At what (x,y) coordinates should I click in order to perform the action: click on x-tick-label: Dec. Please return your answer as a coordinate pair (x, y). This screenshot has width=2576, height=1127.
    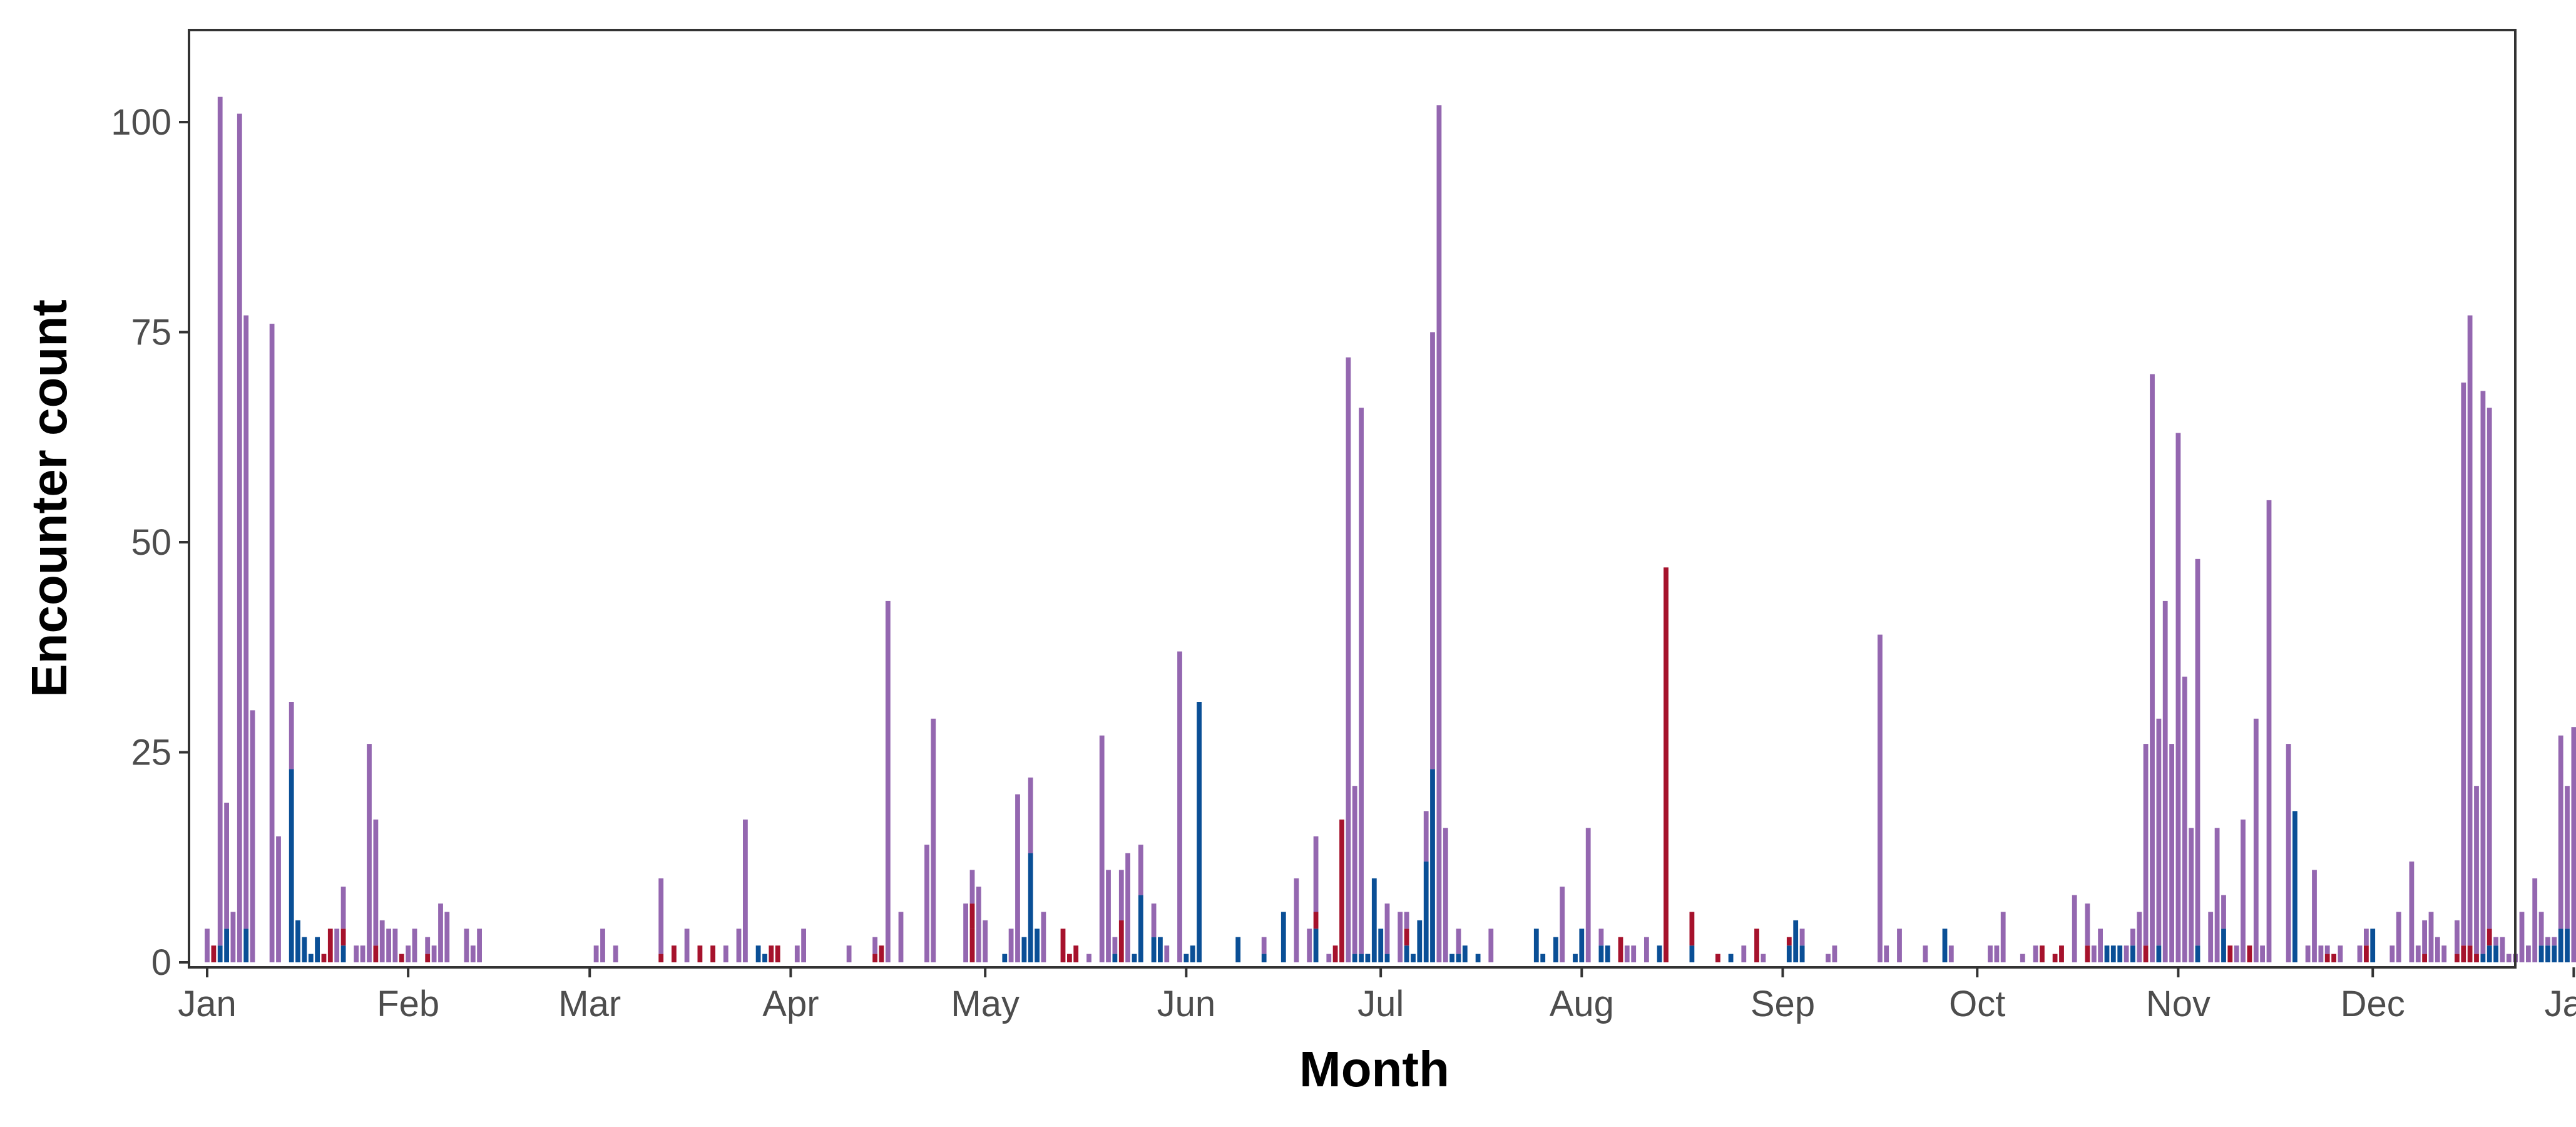
    Looking at the image, I should click on (2373, 1004).